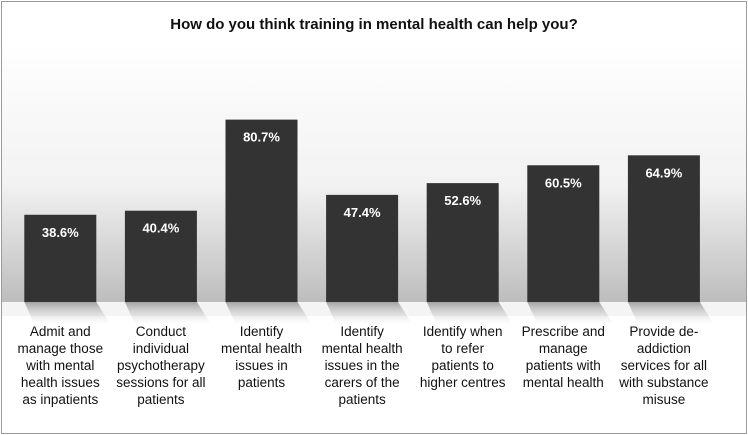 This screenshot has height=435, width=748. I want to click on category-label-line: Admit and, so click(60, 331).